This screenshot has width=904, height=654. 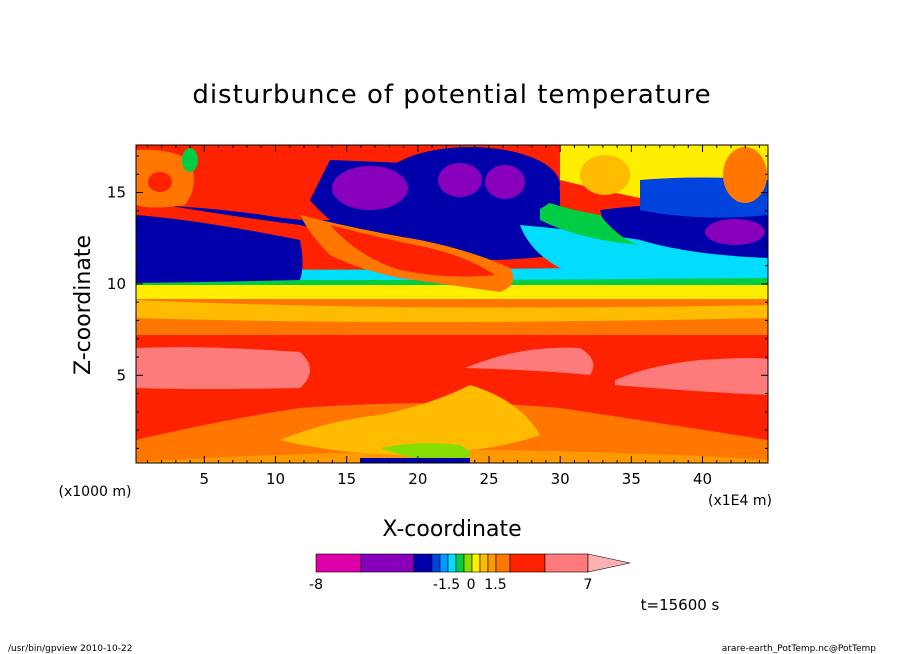 What do you see at coordinates (495, 585) in the screenshot?
I see `colorbar-label: 1.5` at bounding box center [495, 585].